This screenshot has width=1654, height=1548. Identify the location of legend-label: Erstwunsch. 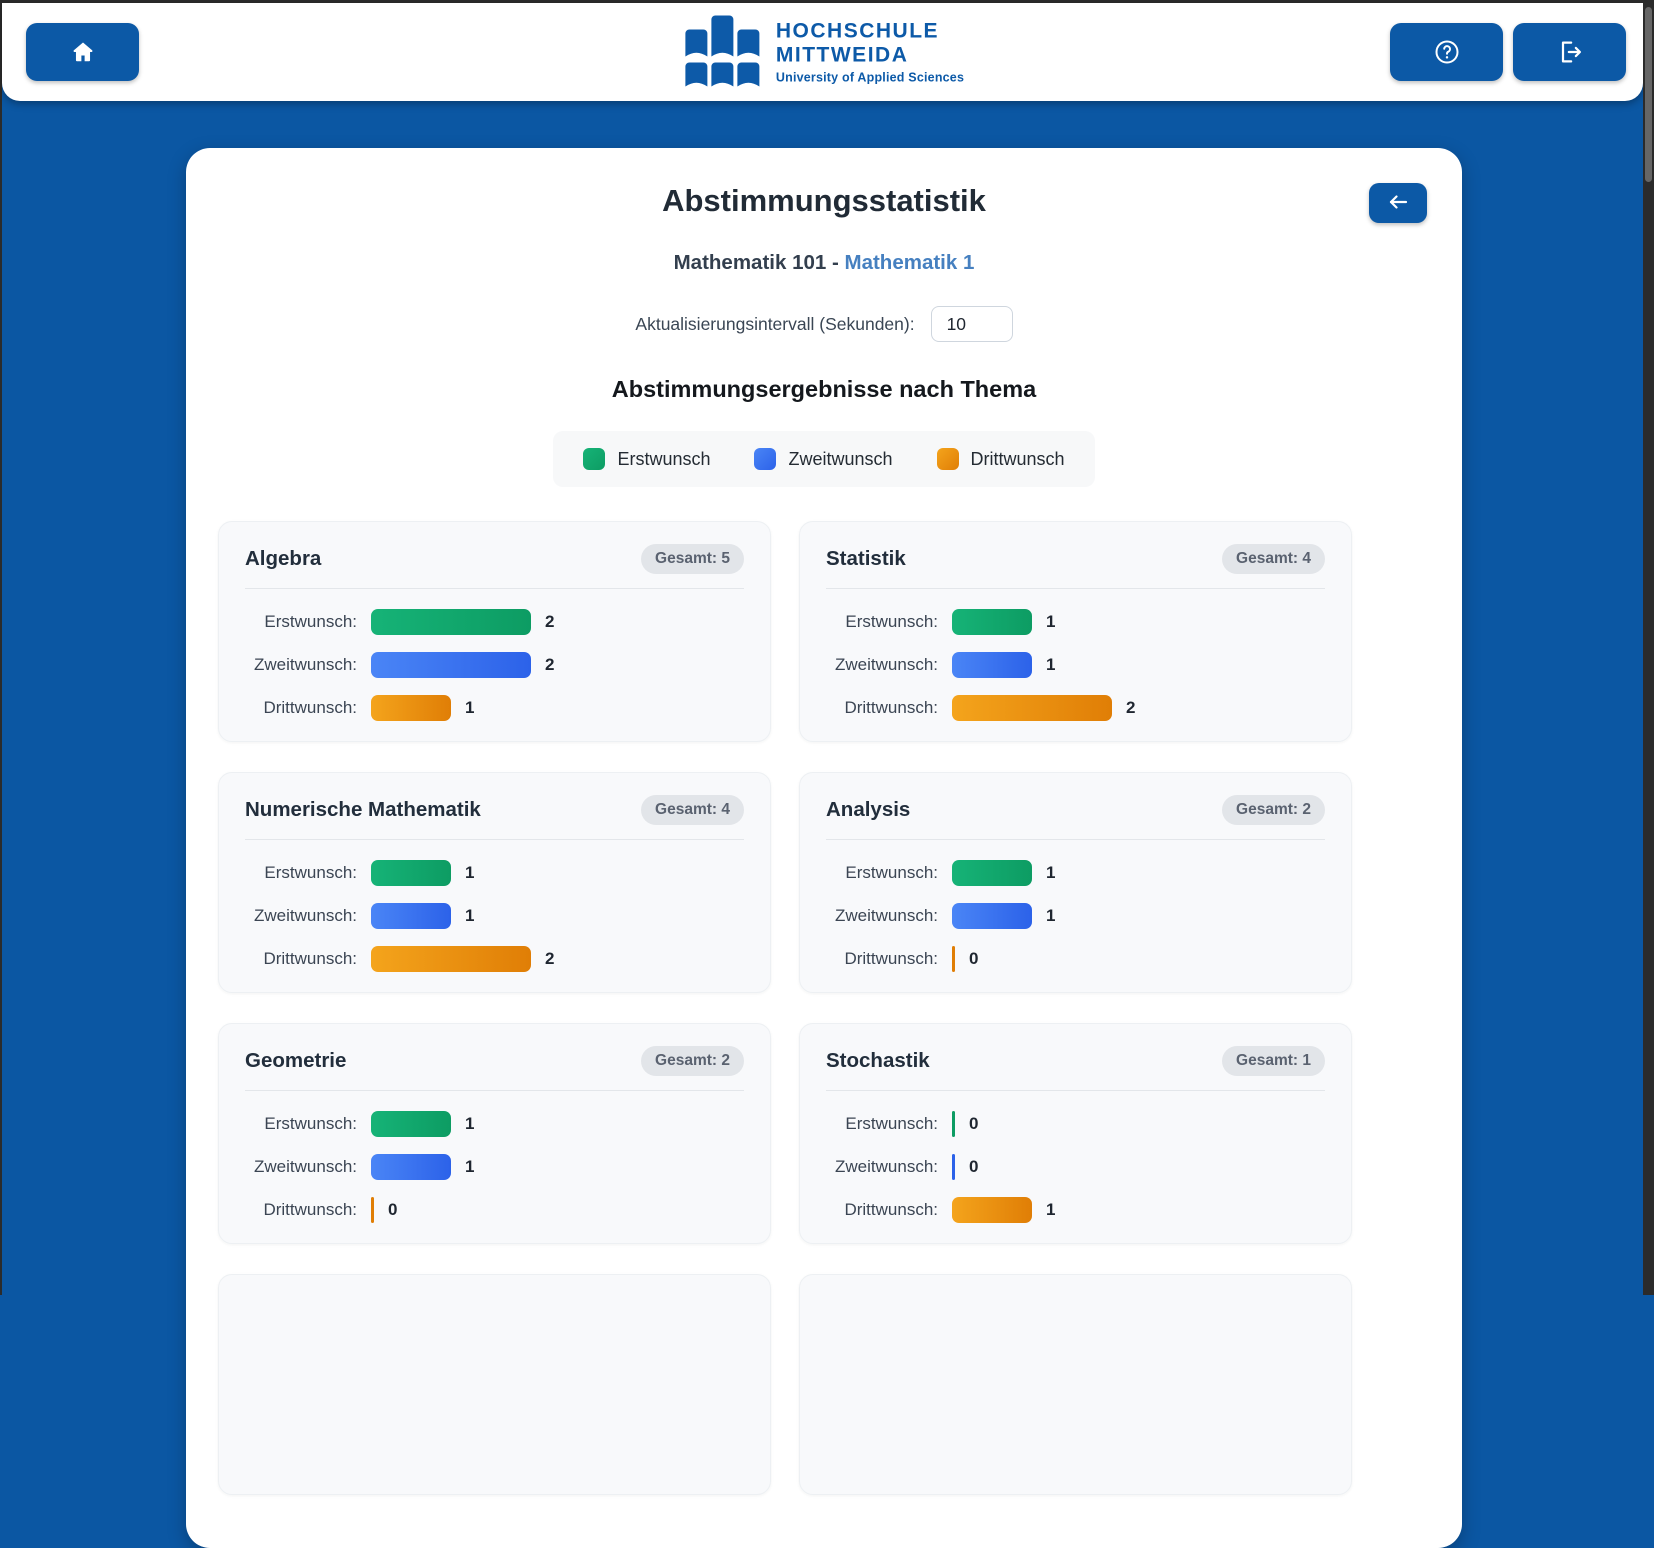
(664, 458).